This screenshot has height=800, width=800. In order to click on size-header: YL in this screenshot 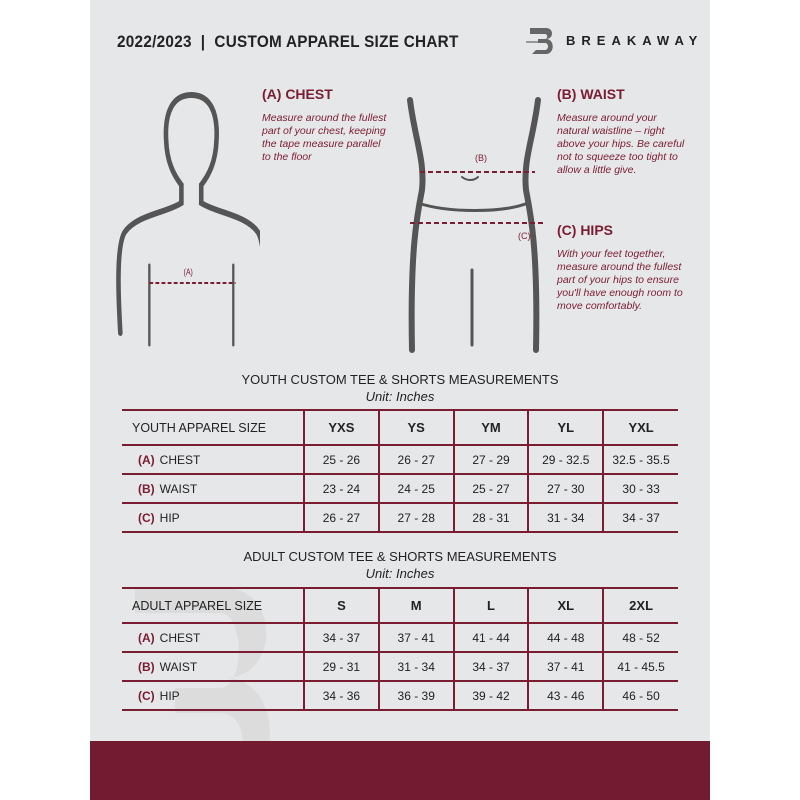, I will do `click(565, 427)`.